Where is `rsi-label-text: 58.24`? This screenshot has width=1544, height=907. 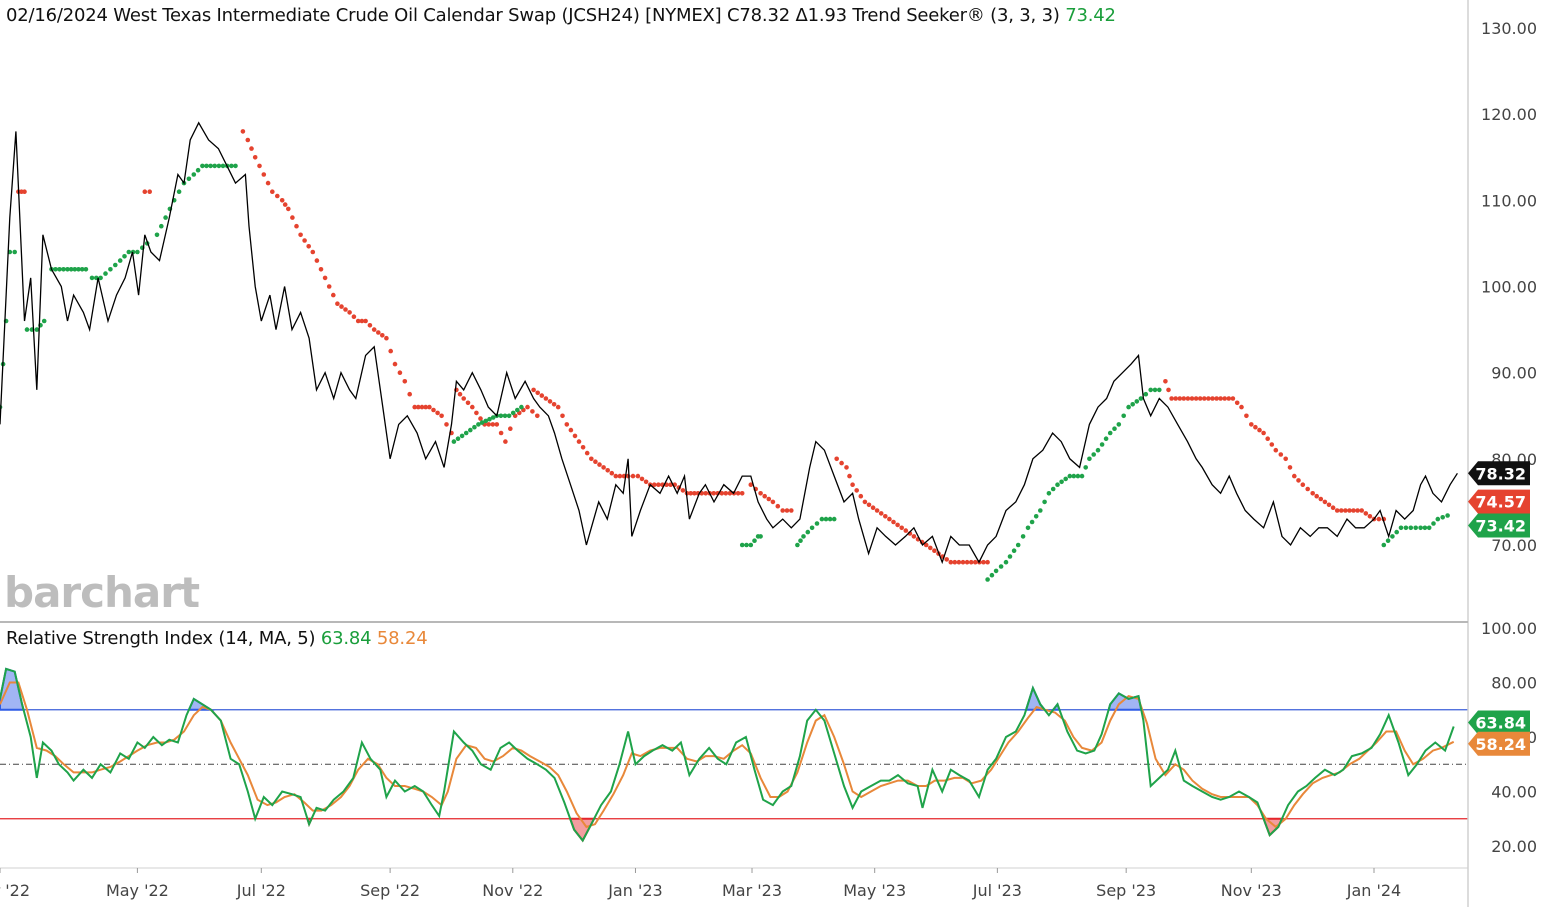 rsi-label-text: 58.24 is located at coordinates (1500, 744).